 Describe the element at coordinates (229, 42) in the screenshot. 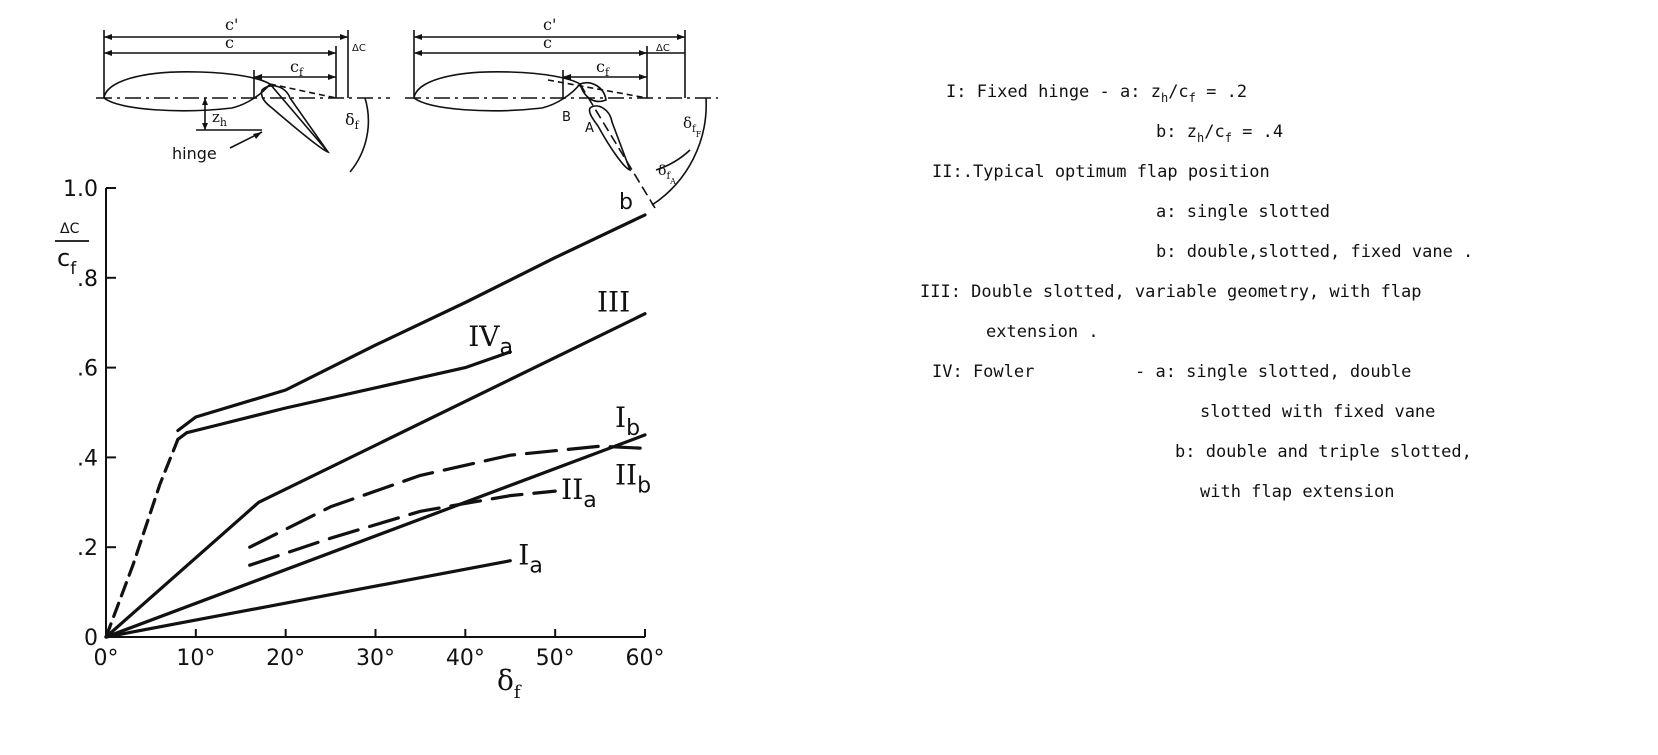

I see `c-label: c` at that location.